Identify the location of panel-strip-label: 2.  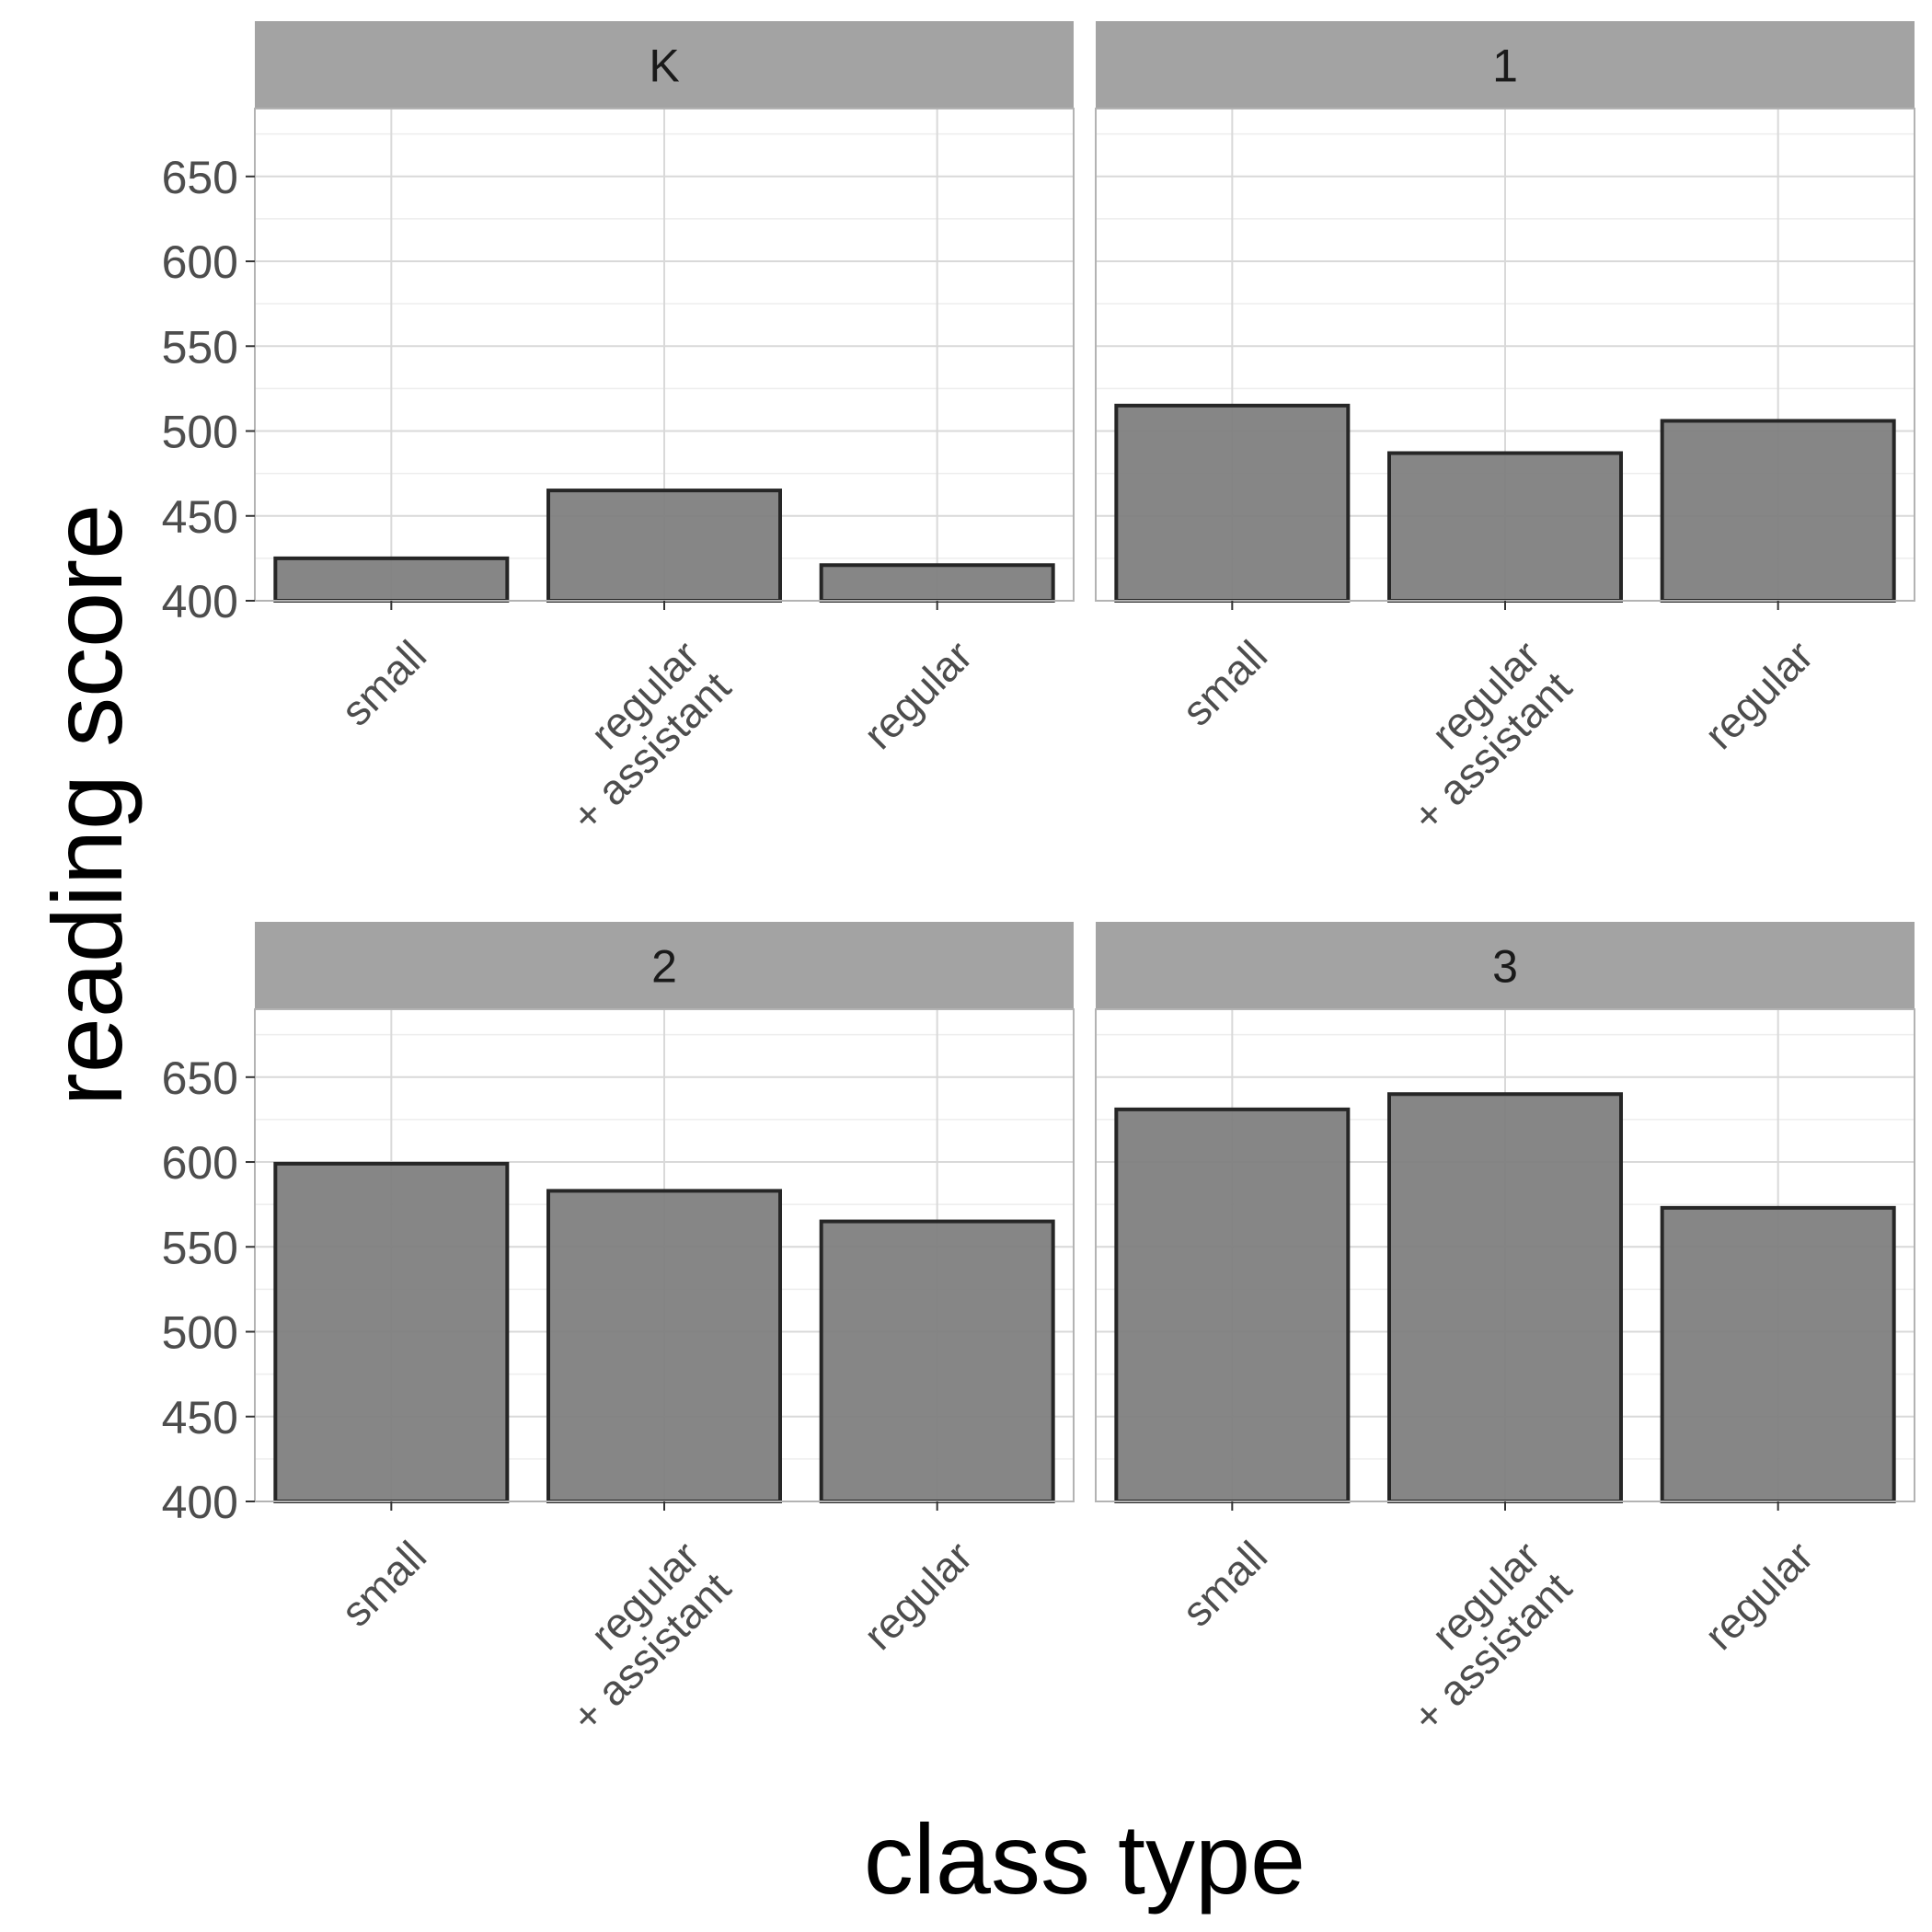
(664, 967).